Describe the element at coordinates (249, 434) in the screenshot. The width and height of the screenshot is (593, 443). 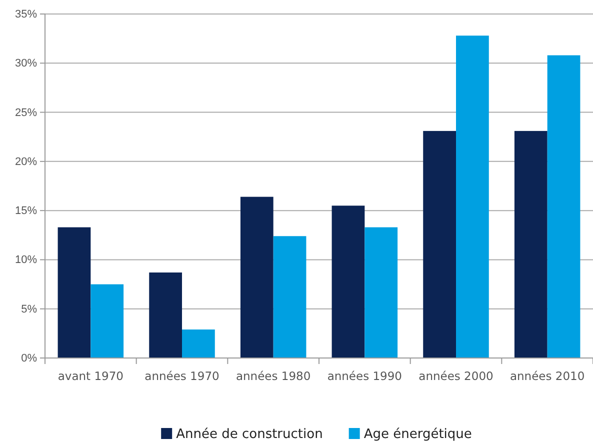
I see `legend-label: Année de construction` at that location.